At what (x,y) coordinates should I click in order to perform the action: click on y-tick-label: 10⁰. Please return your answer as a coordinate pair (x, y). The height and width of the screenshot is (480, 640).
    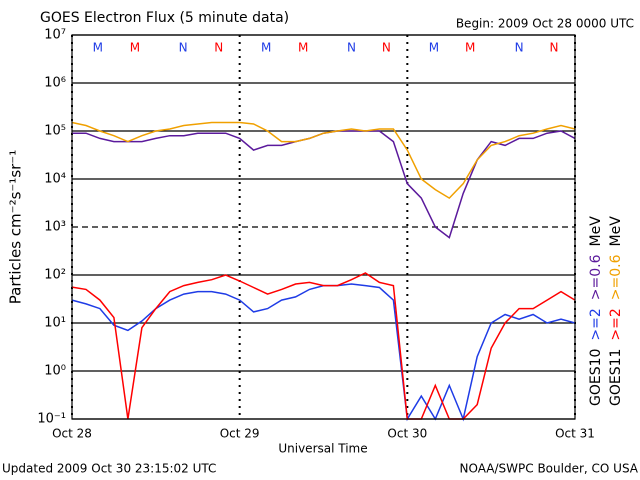
    Looking at the image, I should click on (55, 371).